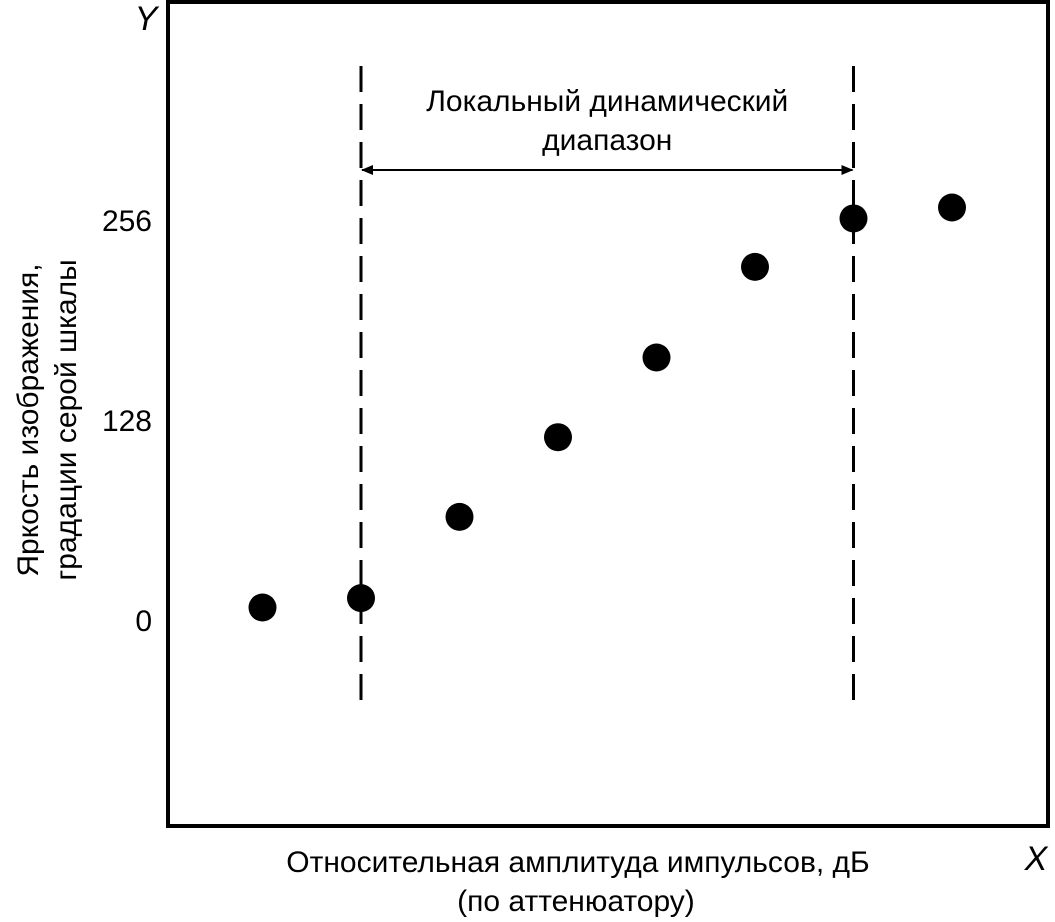  I want to click on y-axis-title-line2: градации серой шкалы, so click(66, 419).